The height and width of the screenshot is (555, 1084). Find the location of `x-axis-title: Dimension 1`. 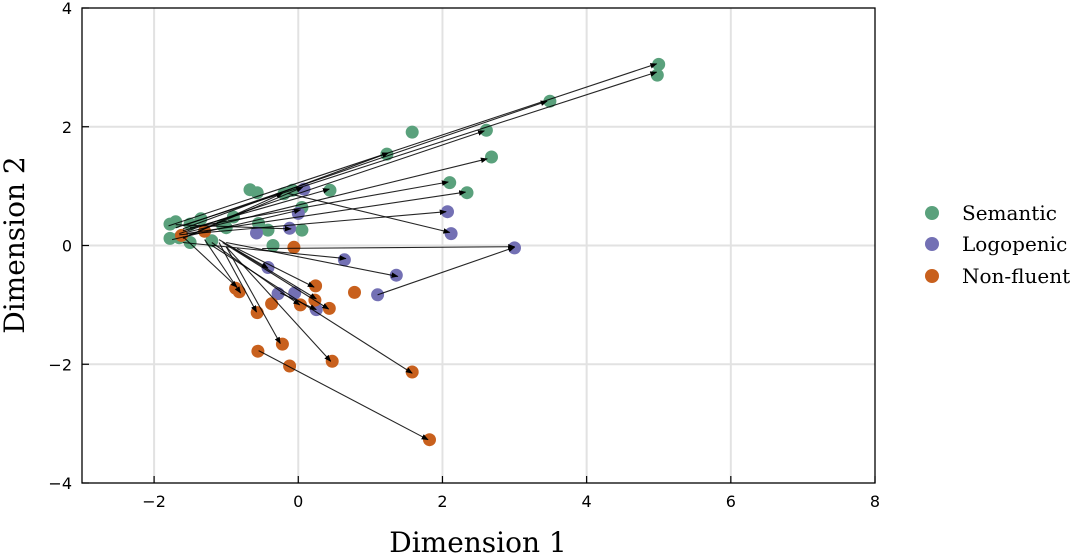

x-axis-title: Dimension 1 is located at coordinates (478, 540).